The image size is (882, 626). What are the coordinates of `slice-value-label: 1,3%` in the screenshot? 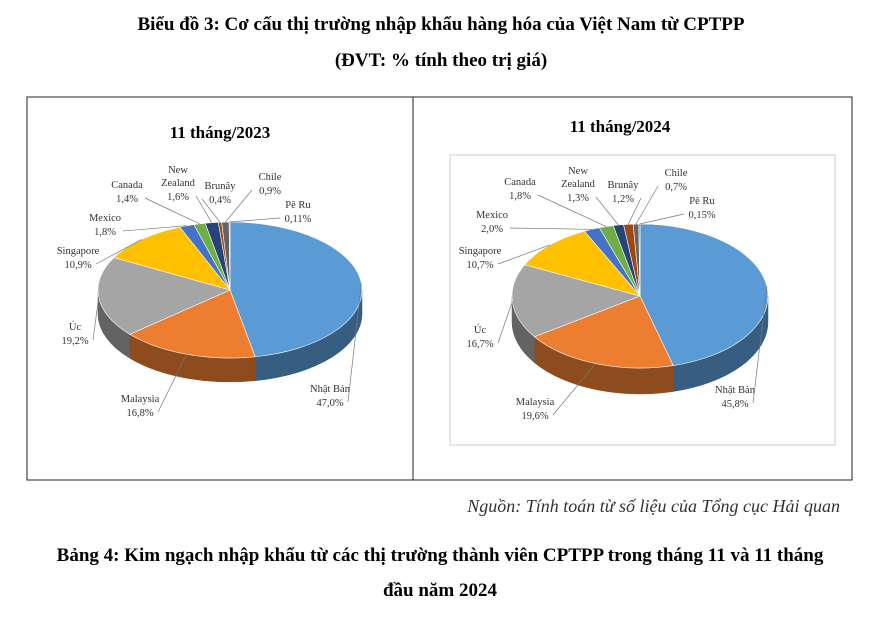 It's located at (578, 198).